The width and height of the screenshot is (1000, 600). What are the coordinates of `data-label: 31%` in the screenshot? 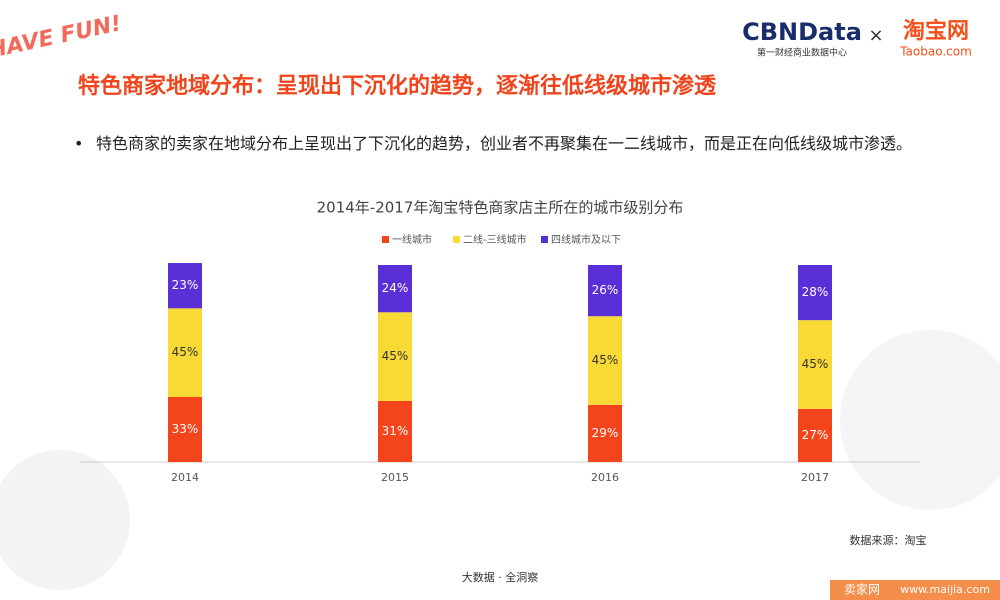 It's located at (395, 431).